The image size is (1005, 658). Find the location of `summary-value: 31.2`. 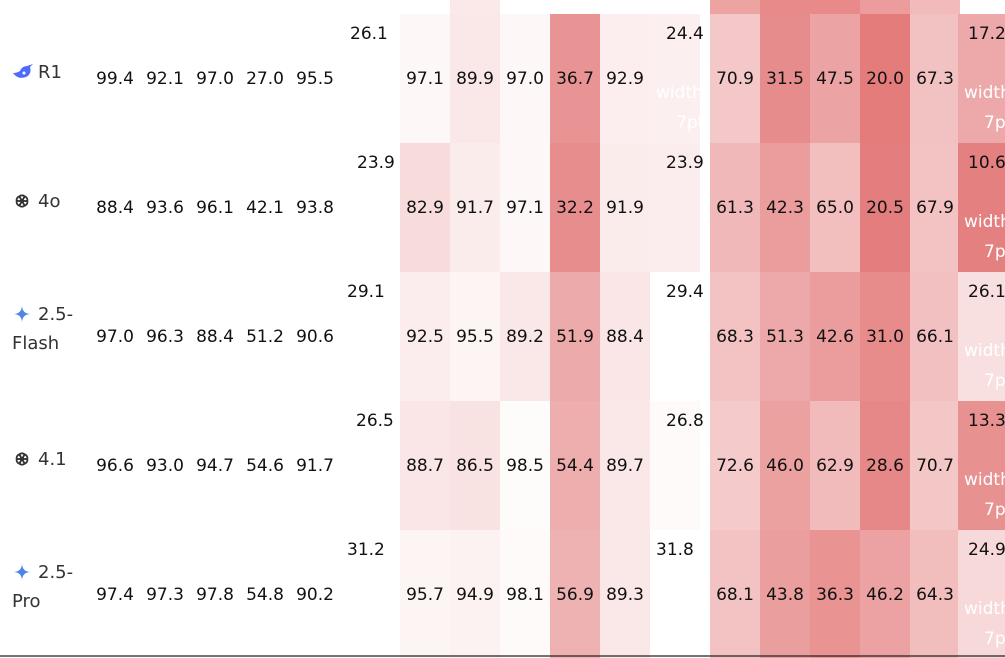

summary-value: 31.2 is located at coordinates (366, 550).